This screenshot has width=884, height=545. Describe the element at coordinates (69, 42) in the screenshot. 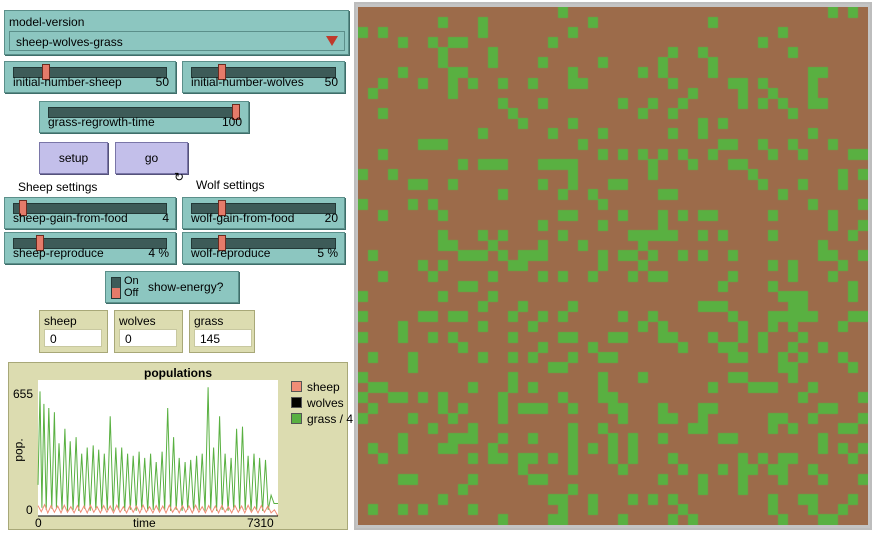

I see `chooser-value: sheep-wolves-grass` at that location.